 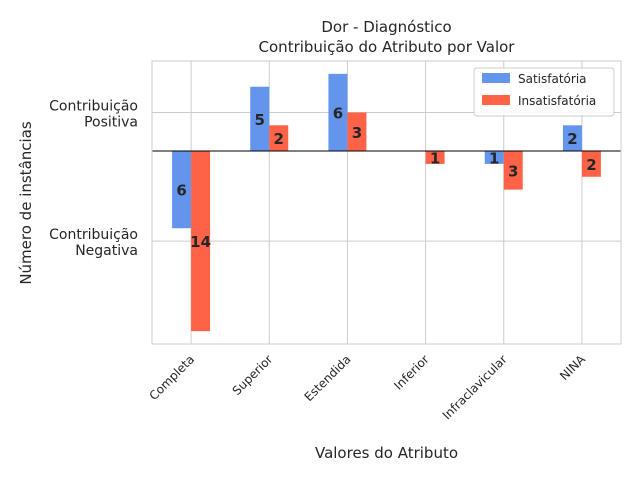 I want to click on chart-subtitle: Contribuição do Atributo por Valor, so click(x=387, y=47).